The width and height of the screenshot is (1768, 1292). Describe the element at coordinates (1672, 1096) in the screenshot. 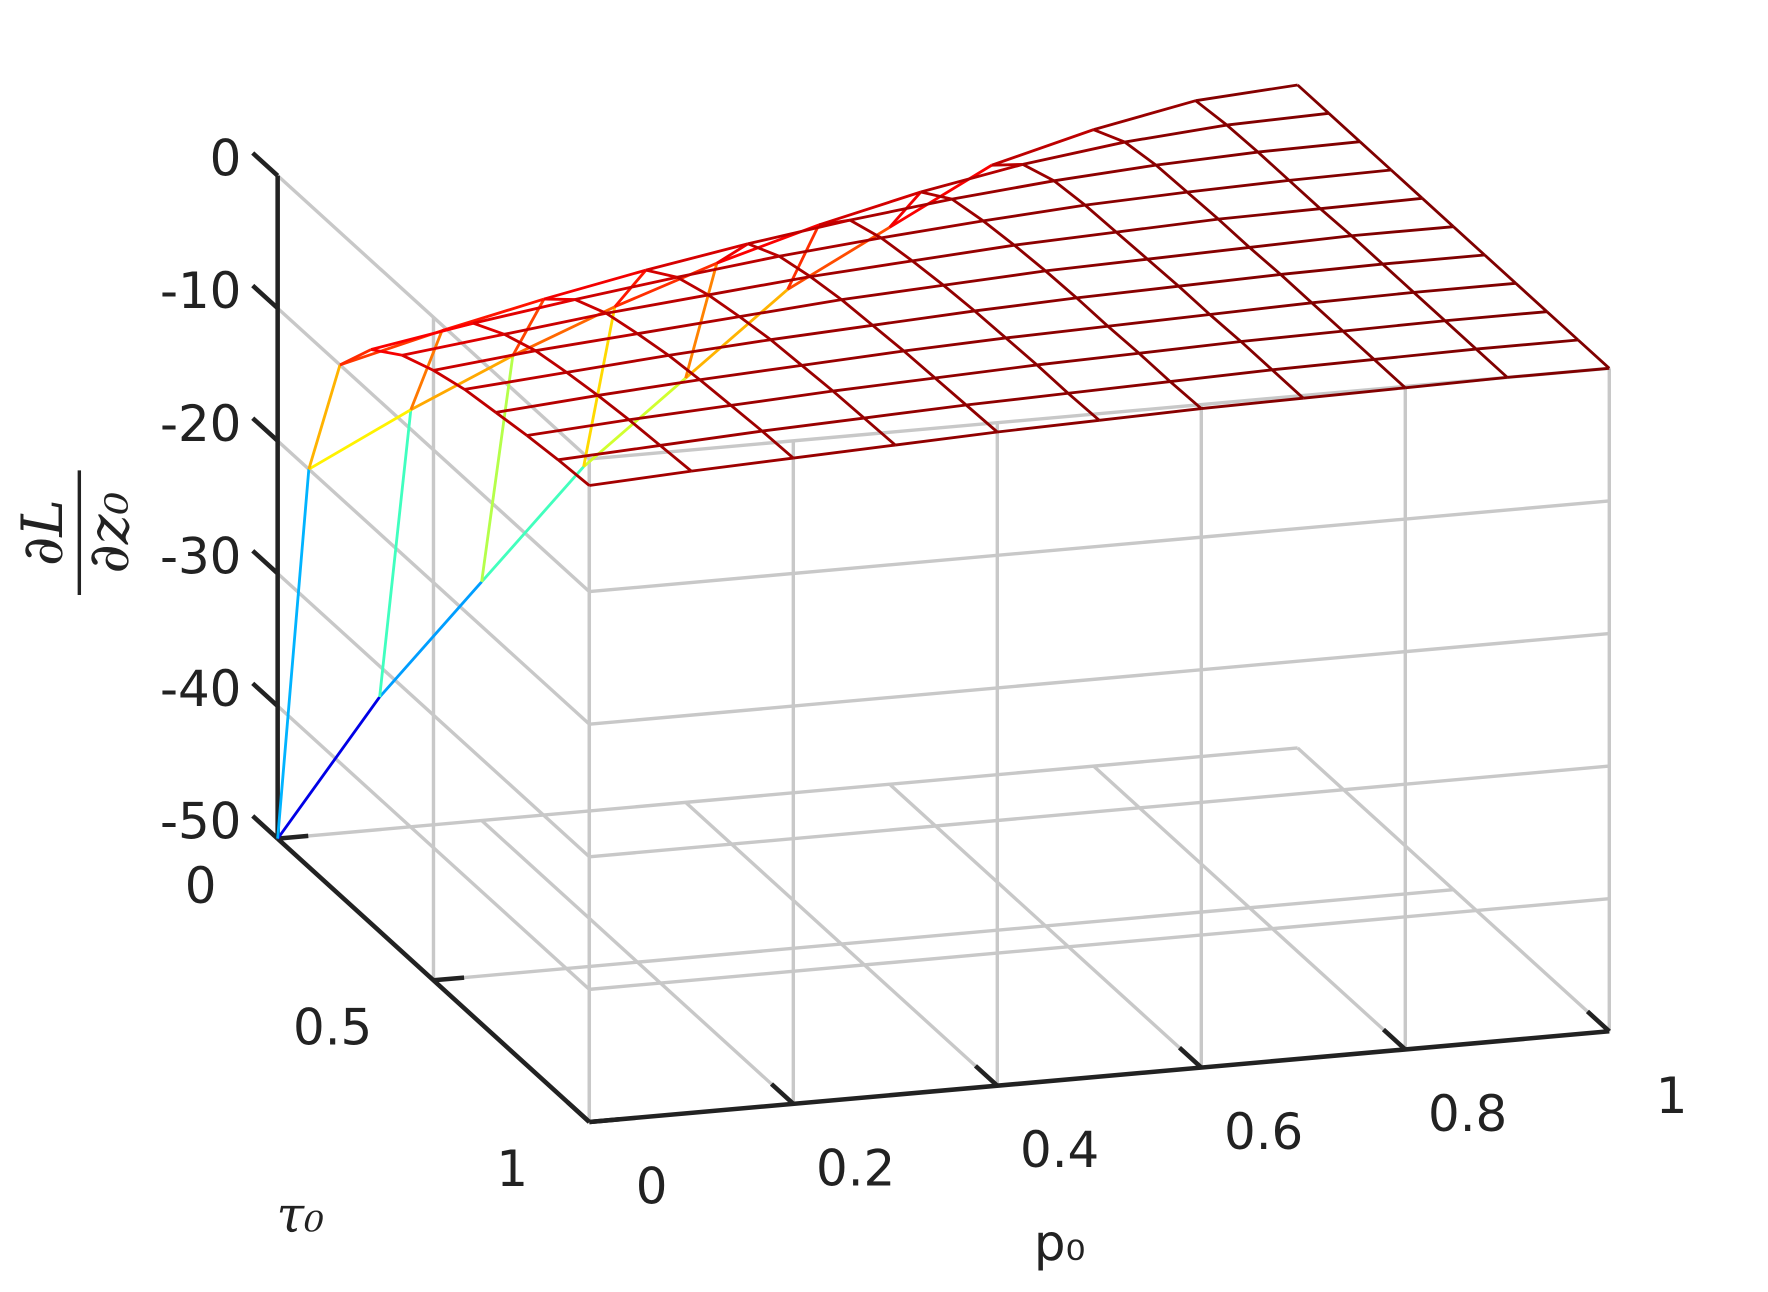

I see `x-tick-label: 1` at that location.